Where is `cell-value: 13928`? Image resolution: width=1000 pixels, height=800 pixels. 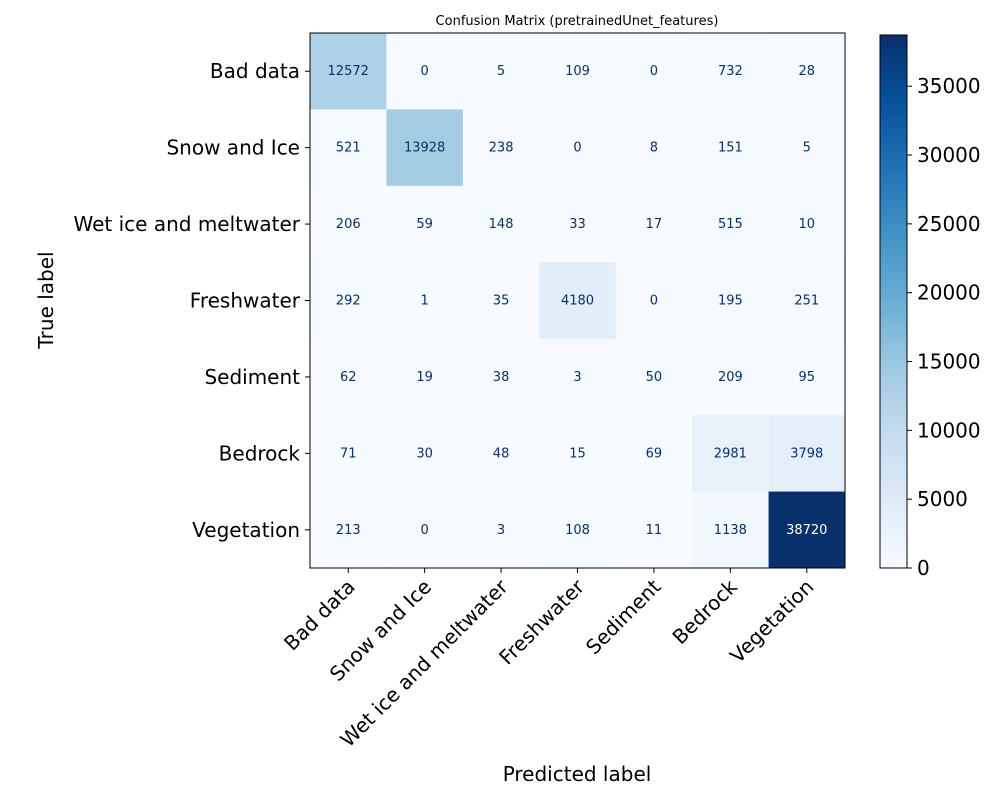
cell-value: 13928 is located at coordinates (424, 148).